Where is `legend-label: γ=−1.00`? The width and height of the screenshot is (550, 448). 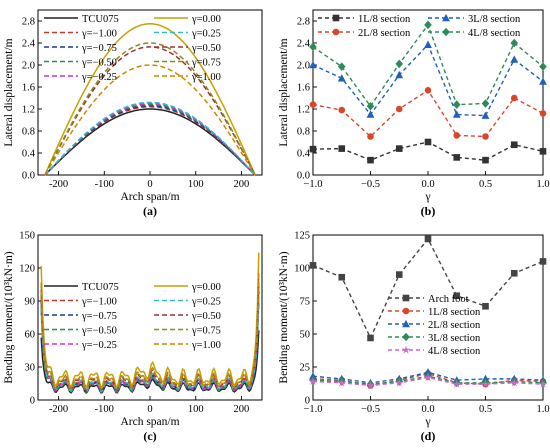
legend-label: γ=−1.00 is located at coordinates (99, 301).